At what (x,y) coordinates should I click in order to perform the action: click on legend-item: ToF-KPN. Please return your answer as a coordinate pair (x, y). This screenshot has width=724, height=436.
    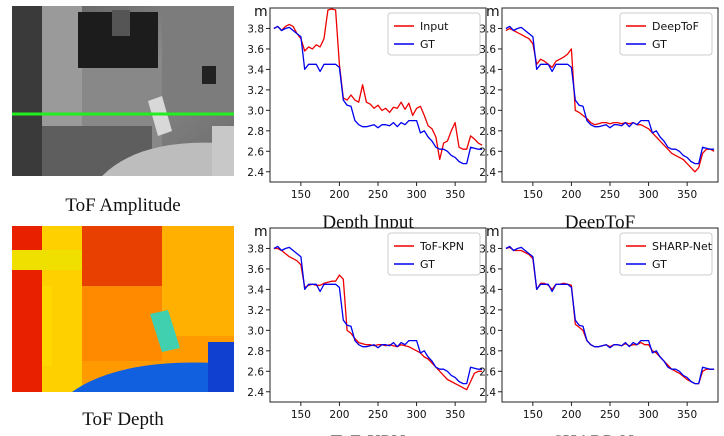
    Looking at the image, I should click on (429, 246).